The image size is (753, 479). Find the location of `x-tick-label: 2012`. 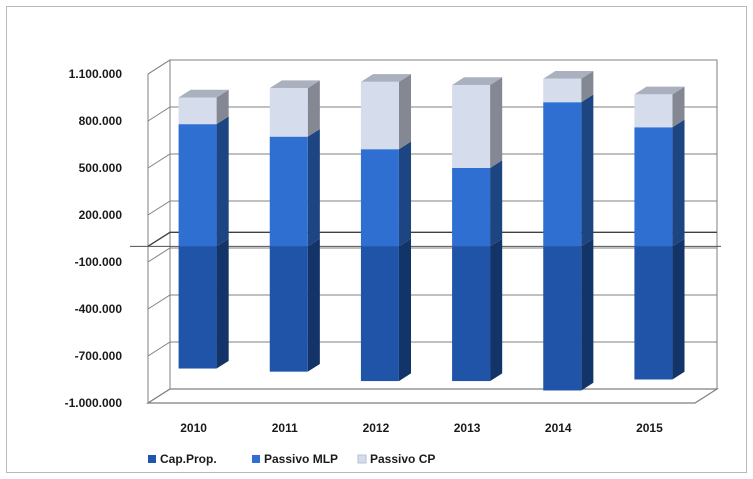

x-tick-label: 2012 is located at coordinates (376, 428).